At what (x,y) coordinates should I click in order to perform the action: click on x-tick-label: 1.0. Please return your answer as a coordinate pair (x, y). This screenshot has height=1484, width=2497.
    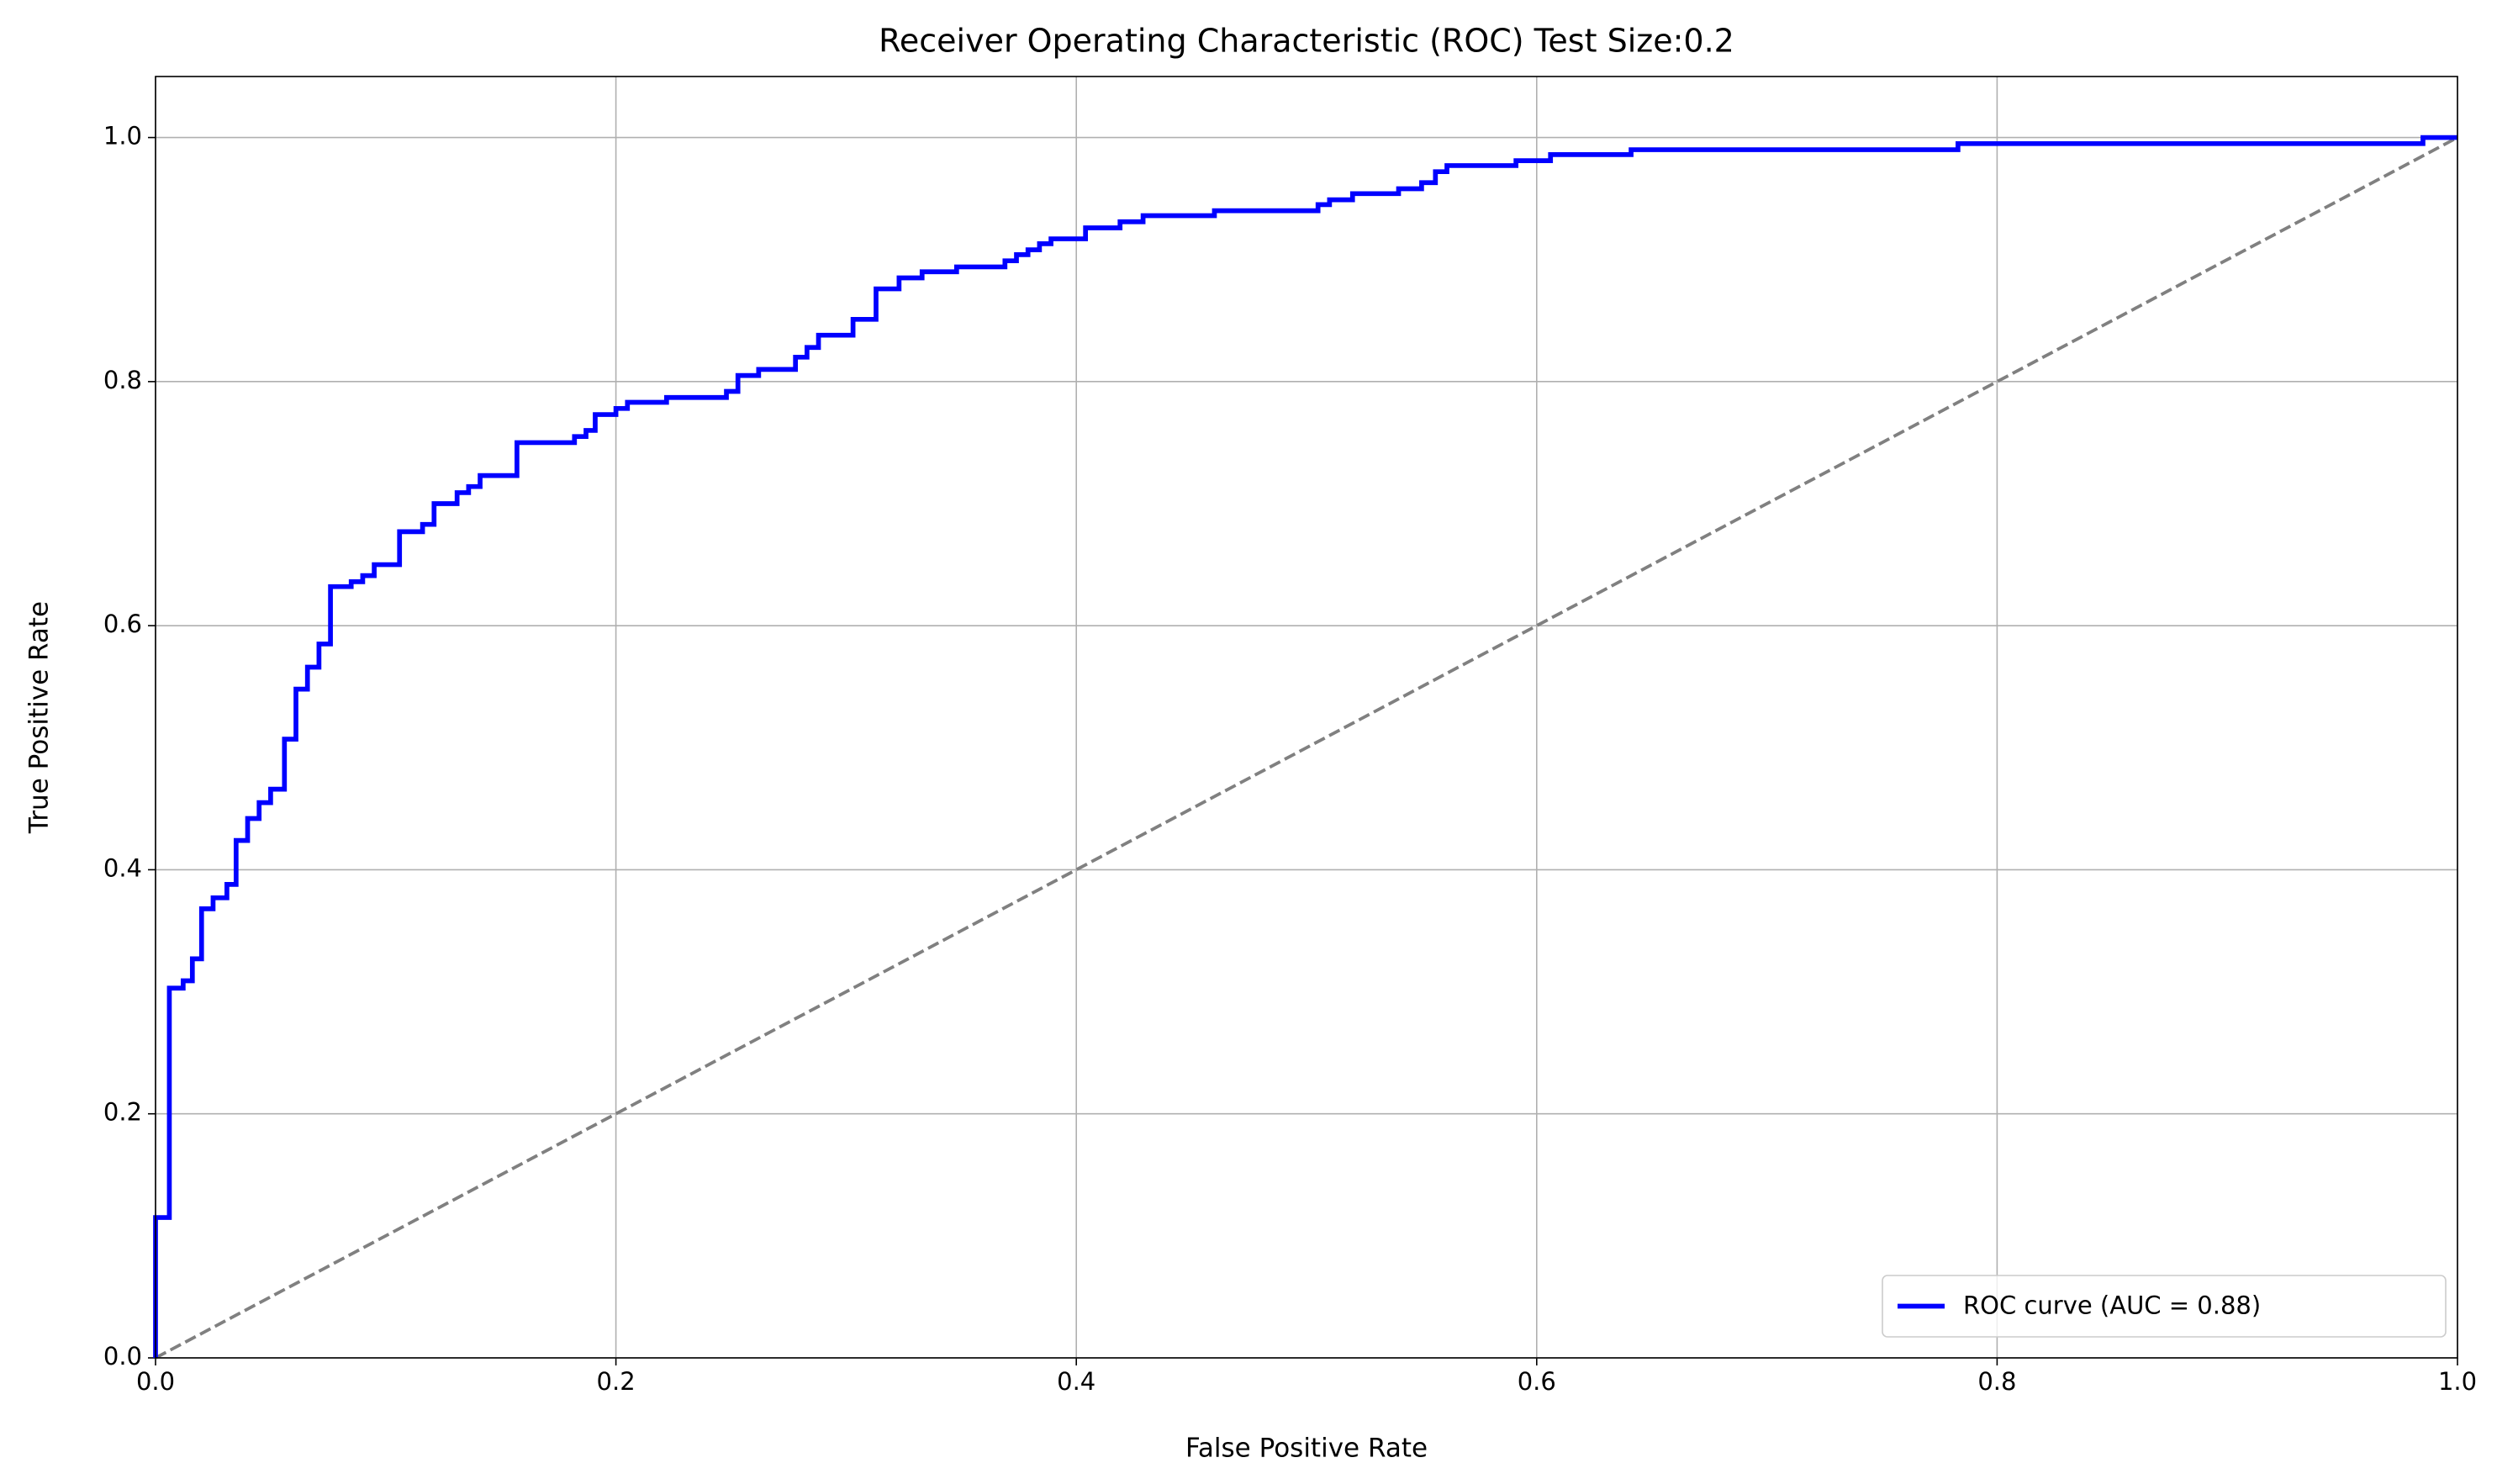
    Looking at the image, I should click on (2457, 1381).